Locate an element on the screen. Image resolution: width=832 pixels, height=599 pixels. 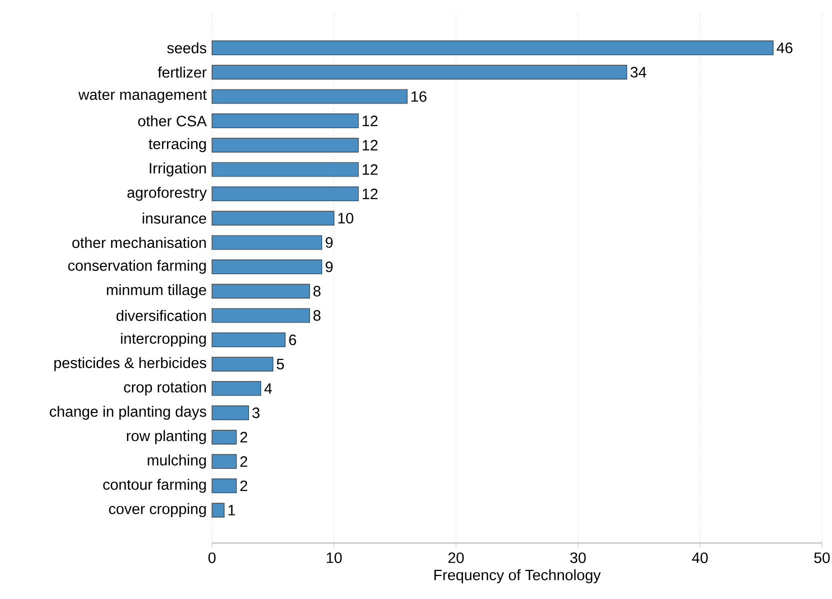
y-tick-label: pesticides & herbicides is located at coordinates (130, 364).